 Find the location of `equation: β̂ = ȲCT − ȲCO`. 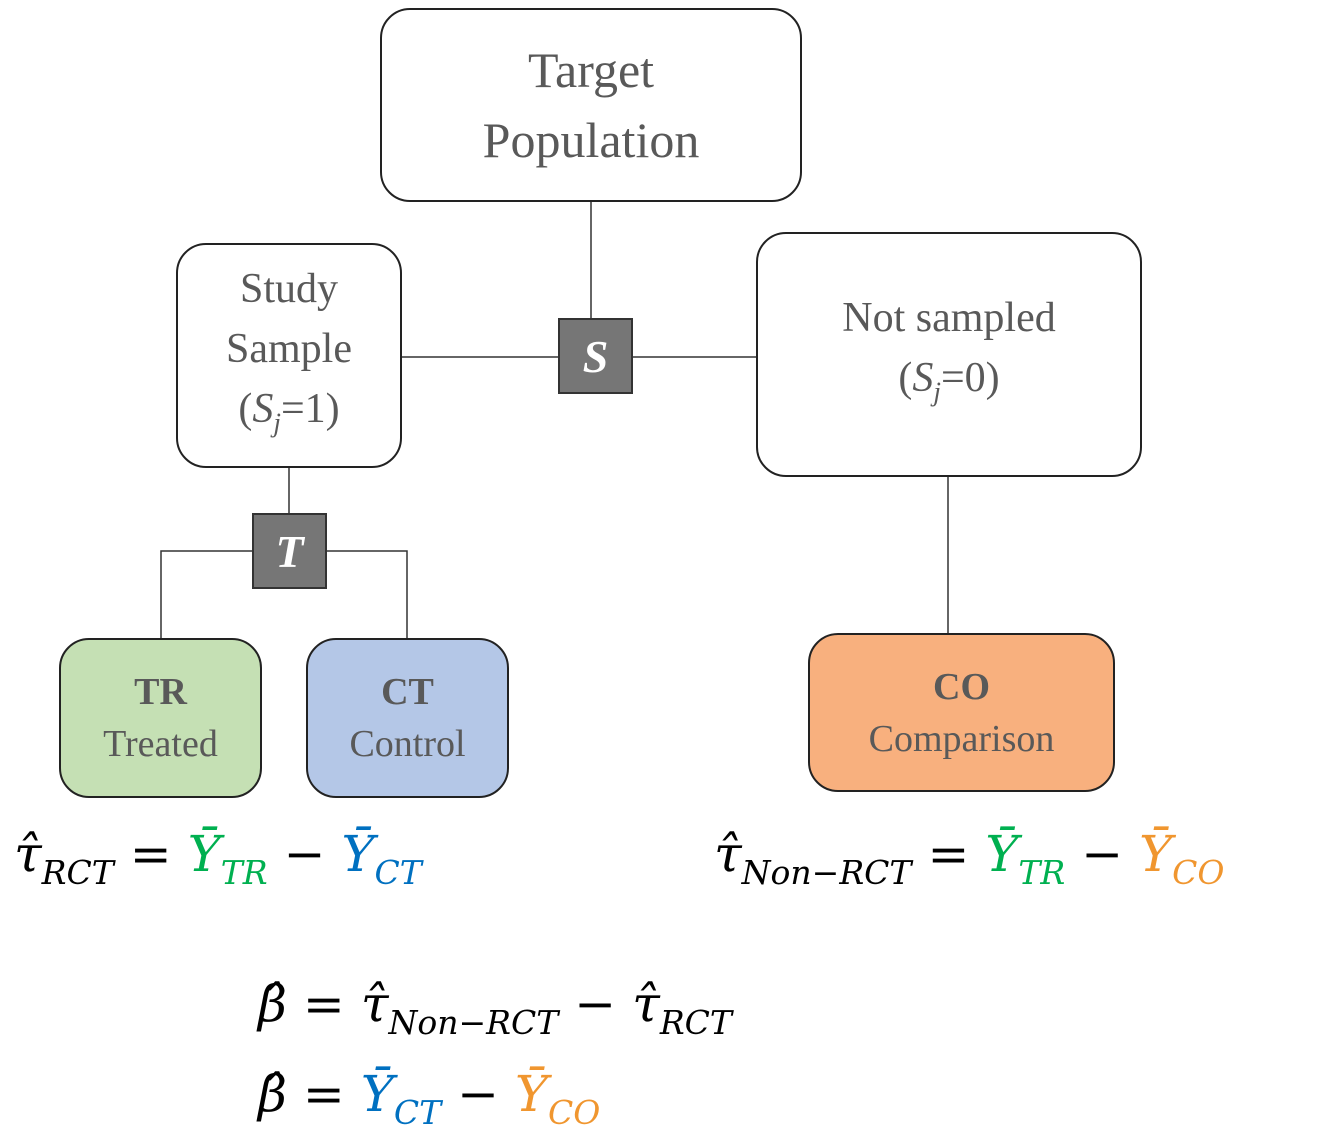

equation: β̂ = ȲCT − ȲCO is located at coordinates (429, 1098).